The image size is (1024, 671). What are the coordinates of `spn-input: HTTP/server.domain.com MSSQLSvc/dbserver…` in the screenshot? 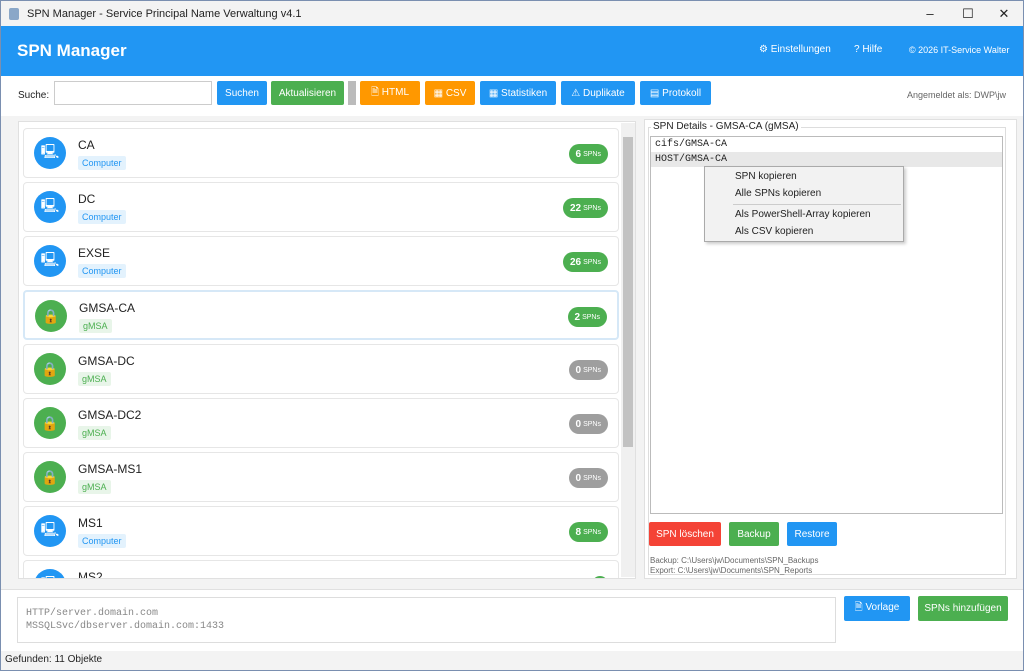 It's located at (426, 620).